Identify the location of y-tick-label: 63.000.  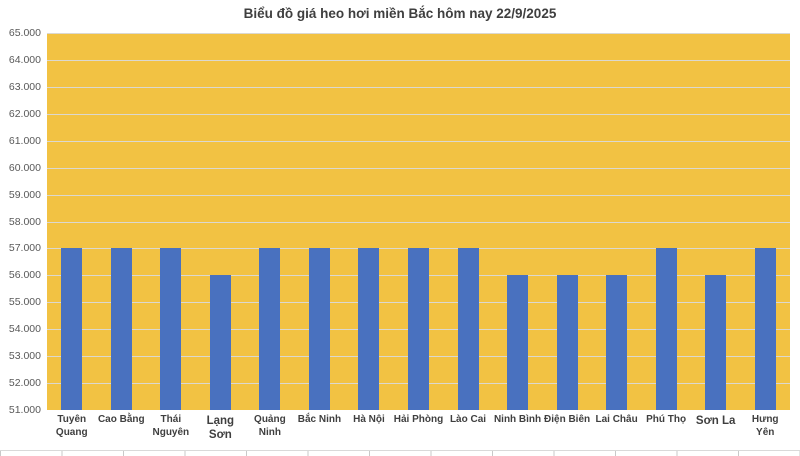
(24, 86).